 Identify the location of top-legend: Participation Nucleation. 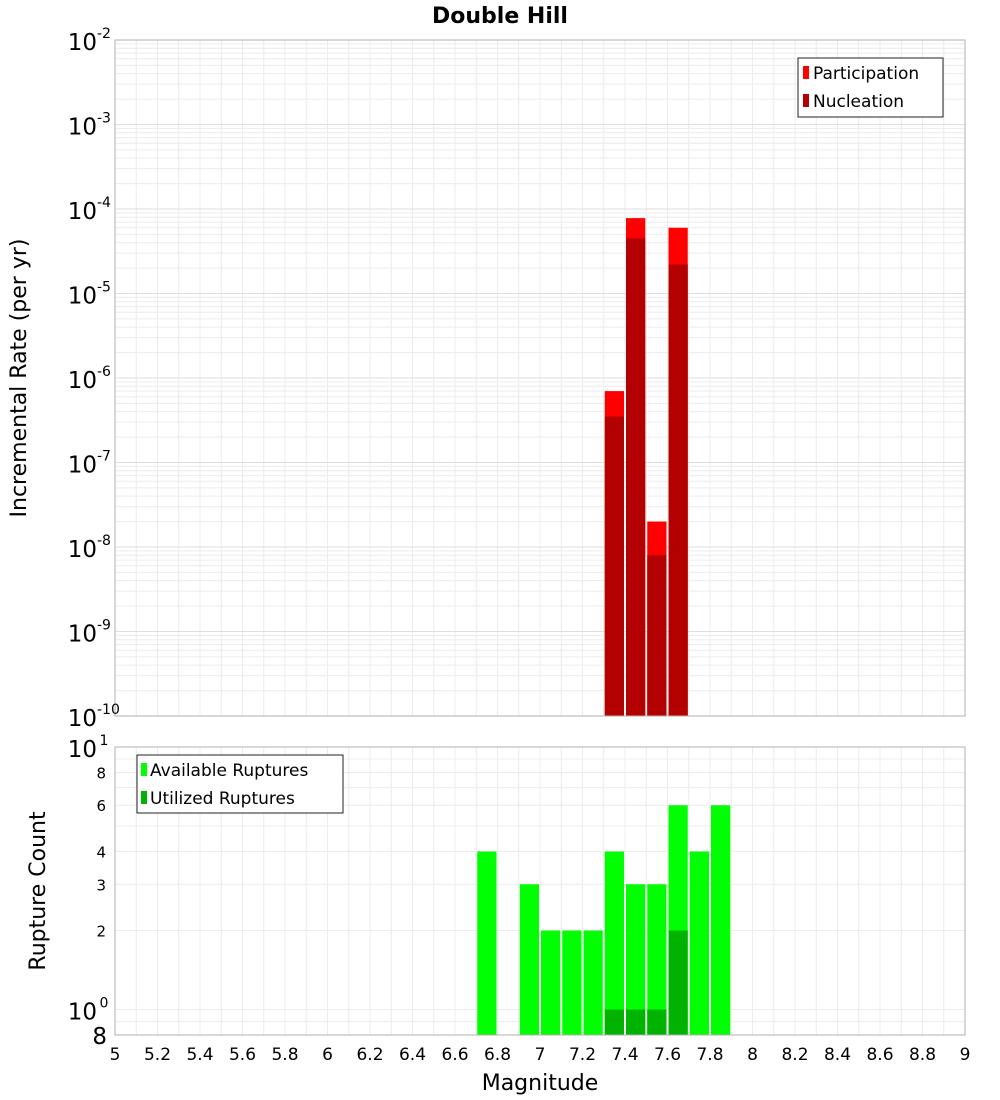
(870, 87).